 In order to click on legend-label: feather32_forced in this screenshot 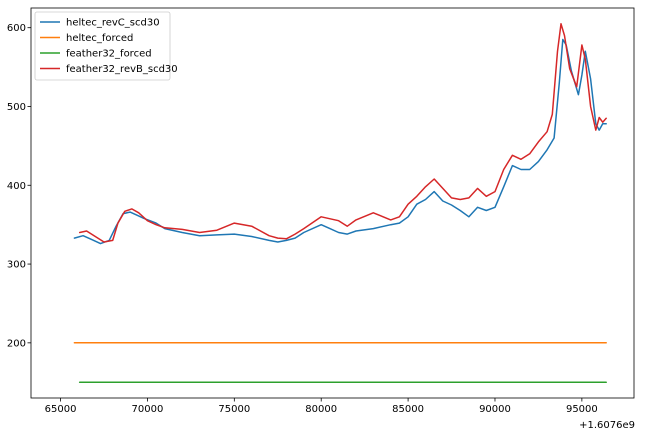, I will do `click(109, 54)`.